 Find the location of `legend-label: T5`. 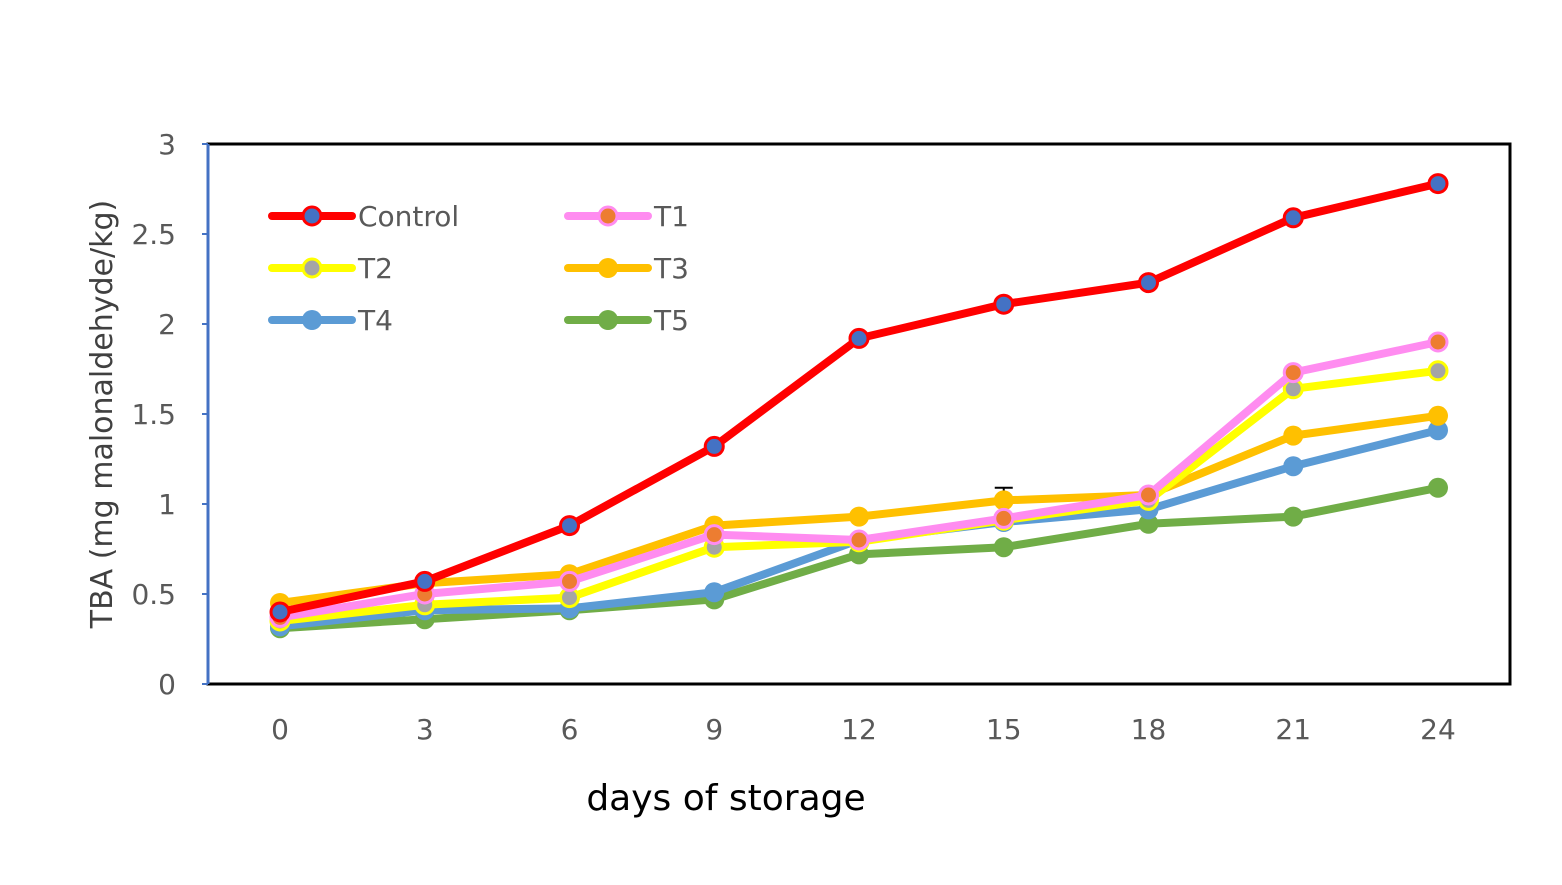

legend-label: T5 is located at coordinates (671, 320).